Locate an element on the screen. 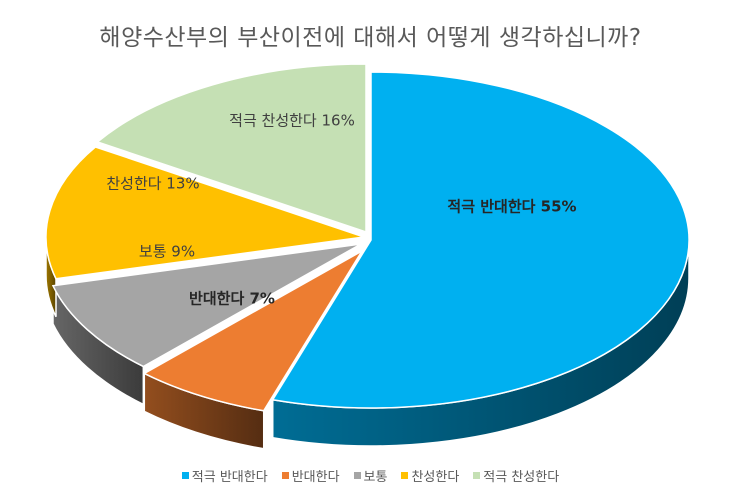  legend-label: 적극 반대한다 is located at coordinates (229, 477).